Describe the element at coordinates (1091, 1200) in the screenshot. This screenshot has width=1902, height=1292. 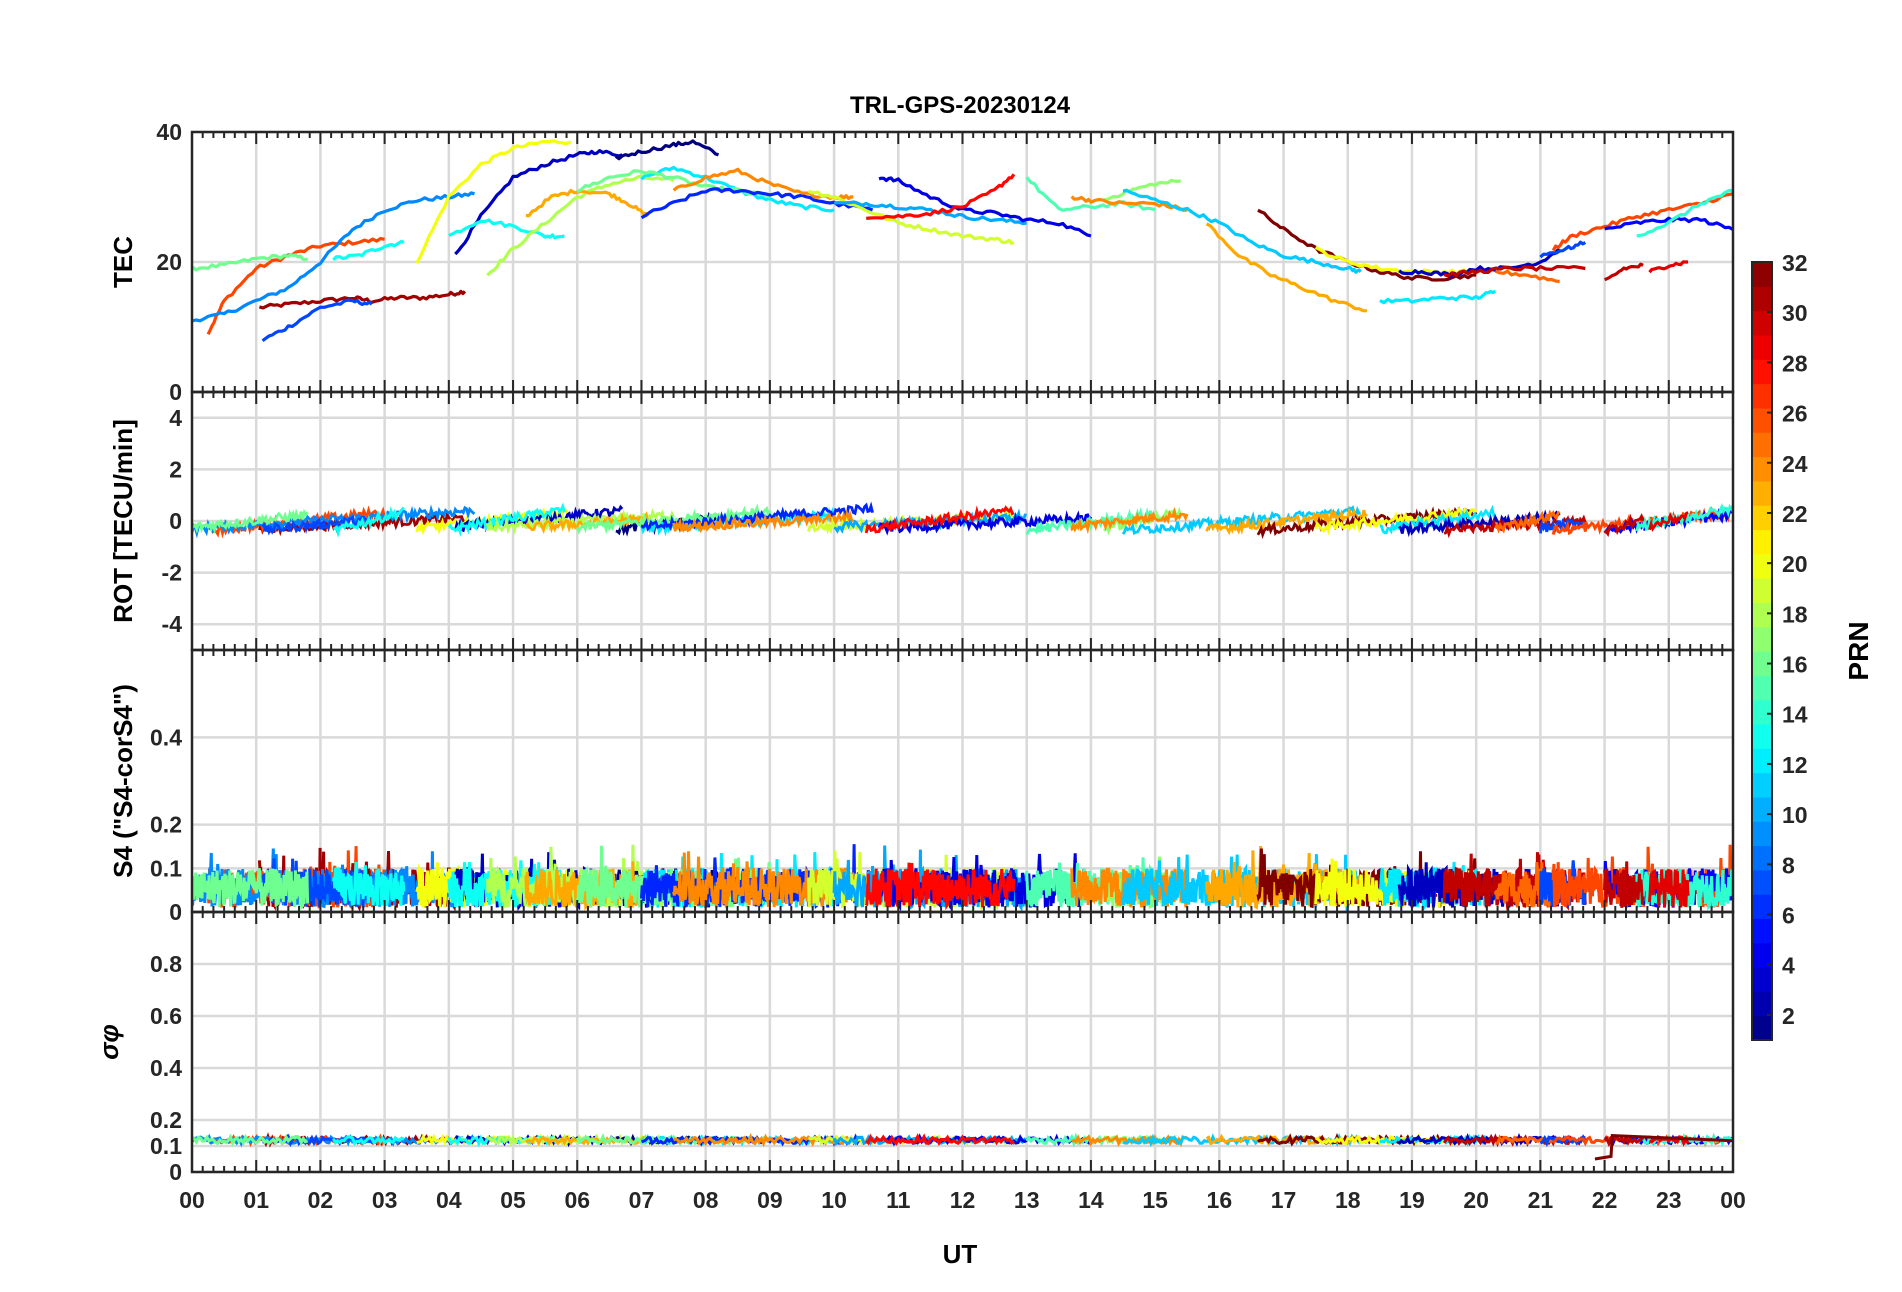
I see `x-tick-label: 14` at that location.